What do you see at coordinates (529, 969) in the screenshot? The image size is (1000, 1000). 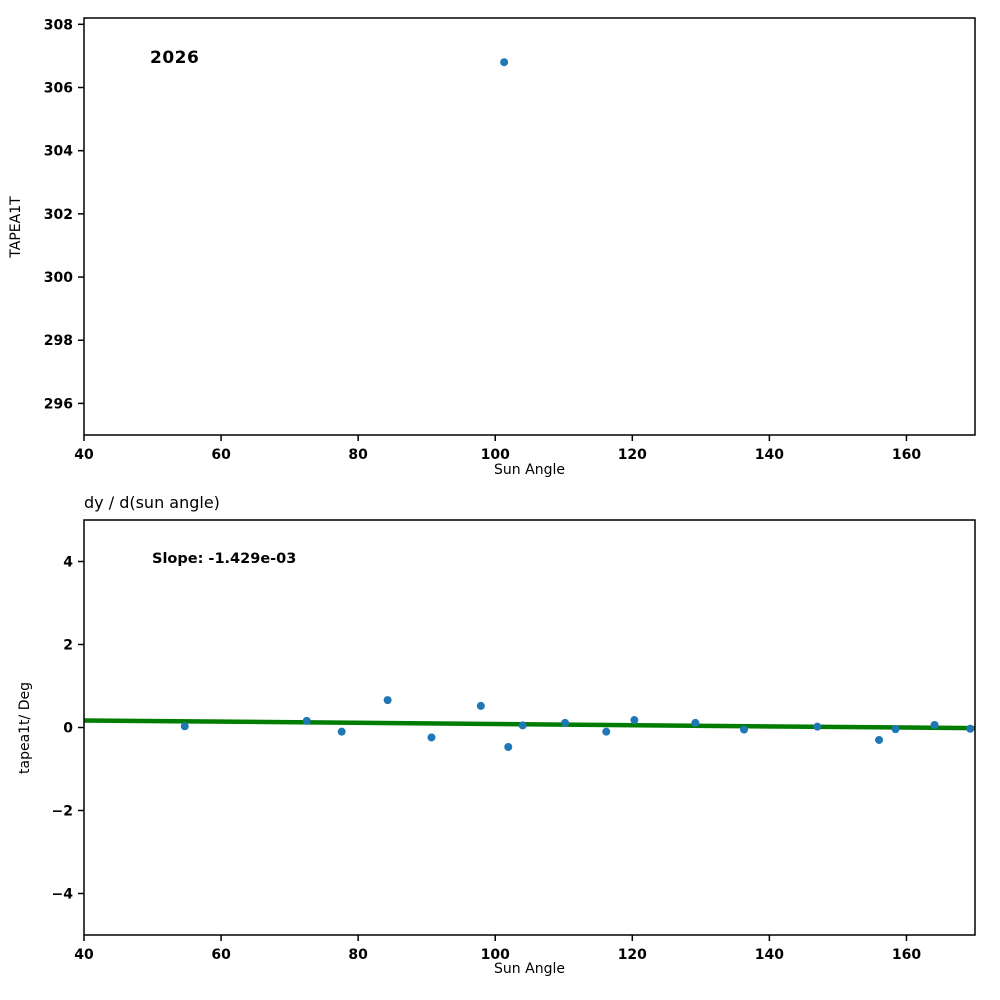 I see `bottom-xaxis-label: Sun Angle` at bounding box center [529, 969].